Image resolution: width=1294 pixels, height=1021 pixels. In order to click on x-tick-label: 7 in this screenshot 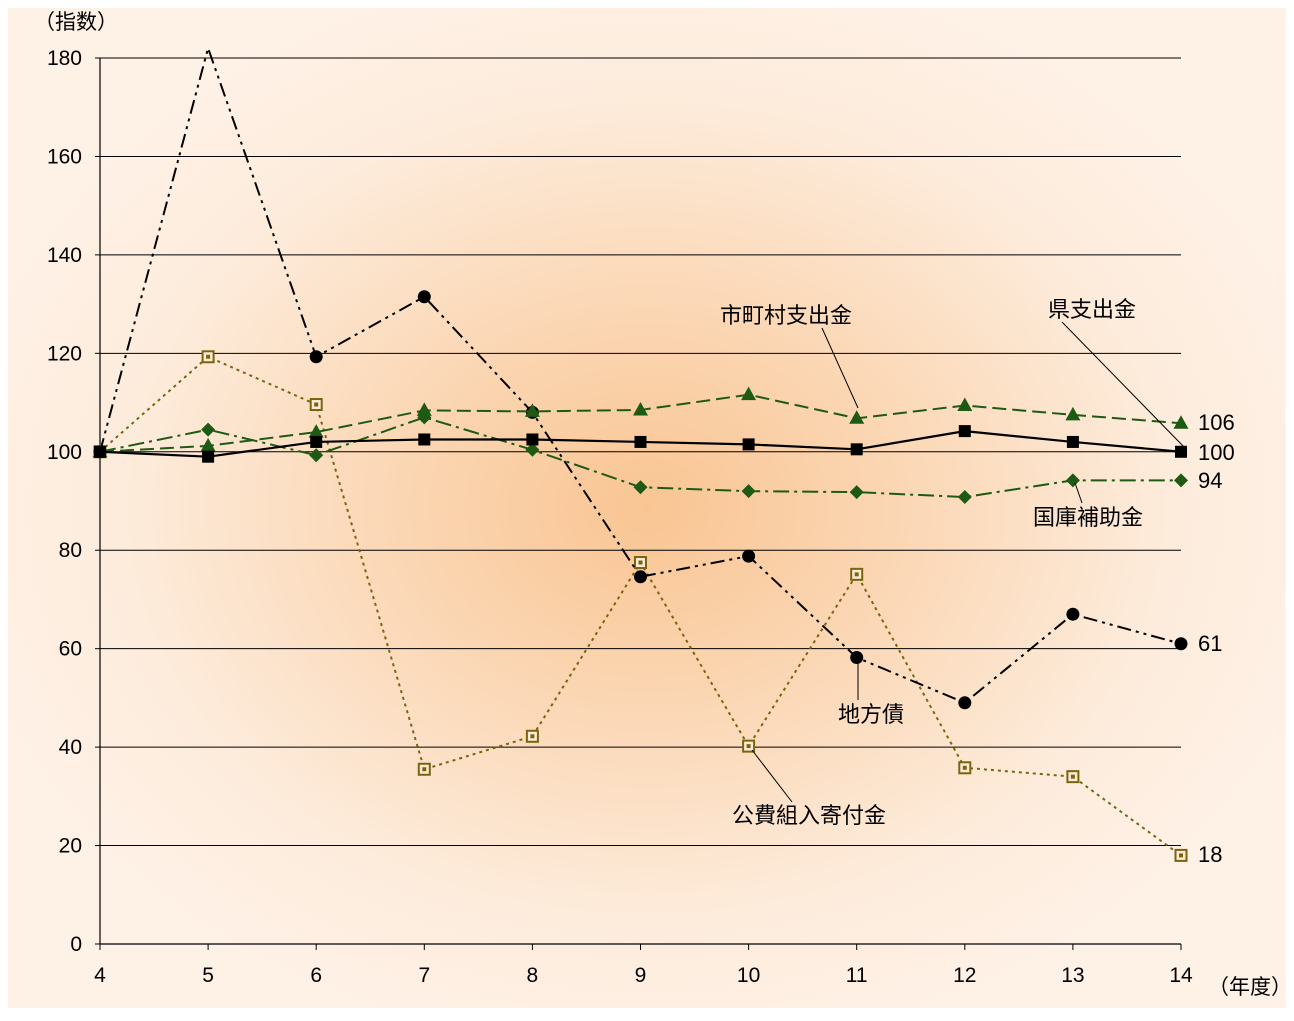, I will do `click(424, 975)`.